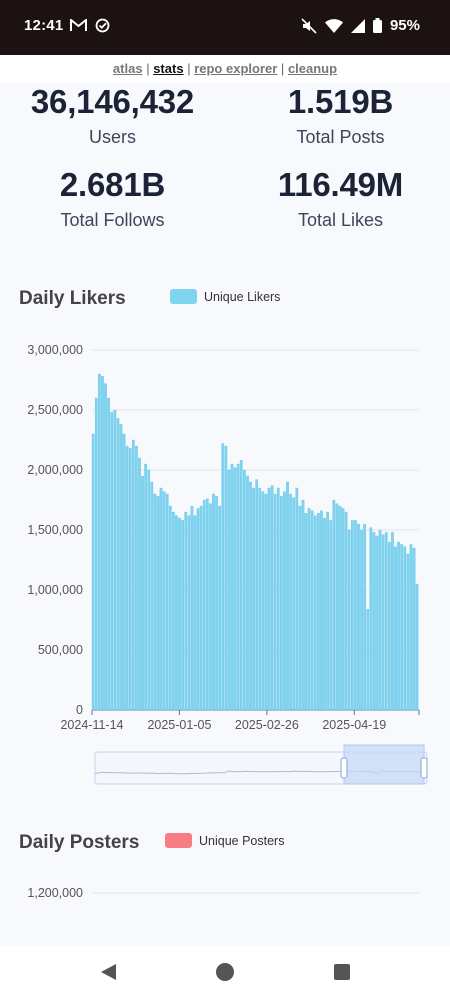 The width and height of the screenshot is (450, 1000). Describe the element at coordinates (339, 115) in the screenshot. I see `stat-posts: 1.519B Total Posts` at that location.